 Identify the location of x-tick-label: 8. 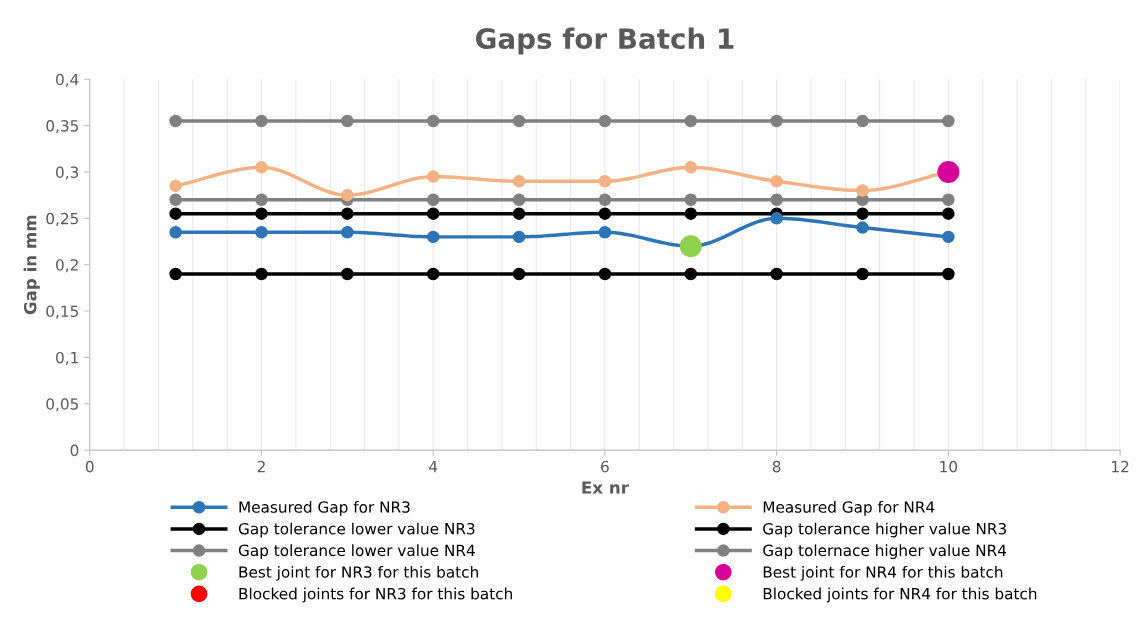
(776, 466).